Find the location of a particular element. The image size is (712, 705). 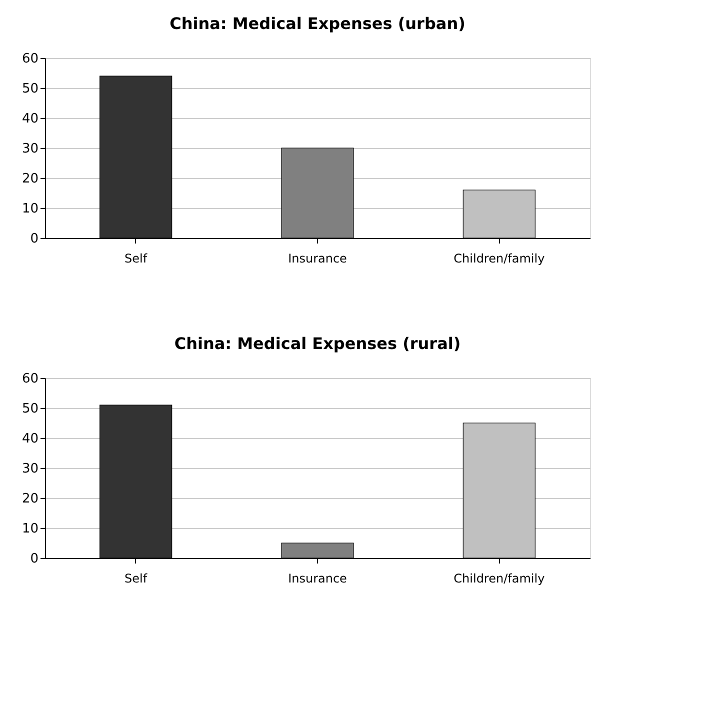

chart-title: China: Medical Expenses (urban) is located at coordinates (318, 23).